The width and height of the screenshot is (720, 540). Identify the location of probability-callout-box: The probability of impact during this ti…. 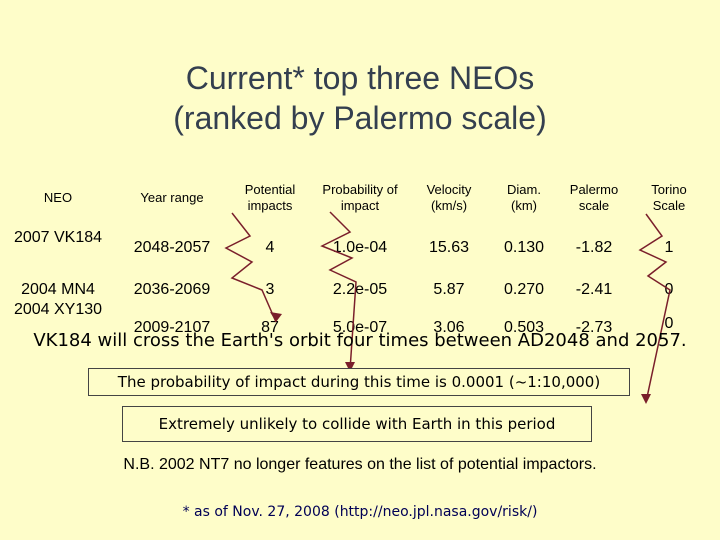
(359, 382).